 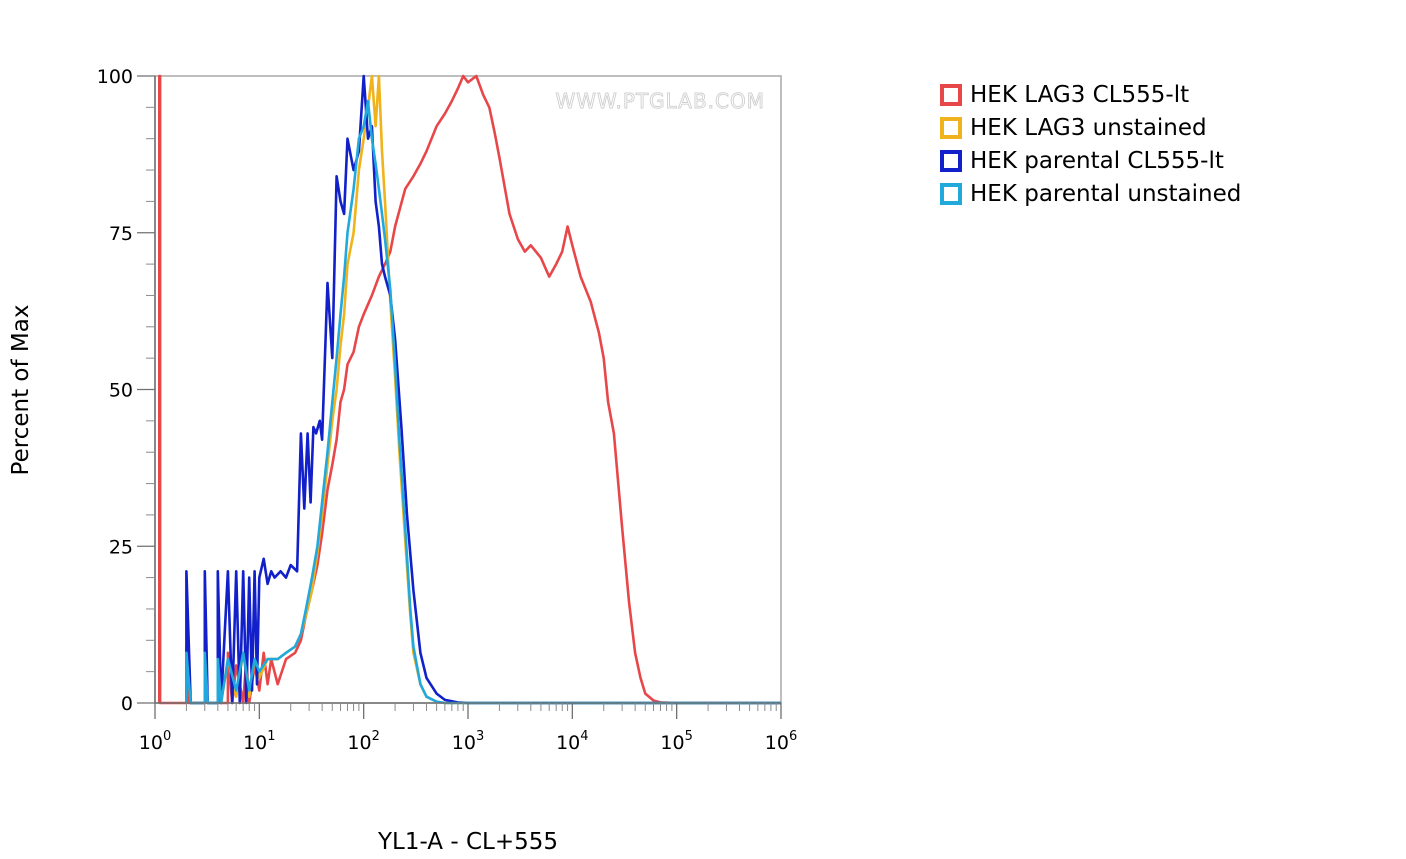 I want to click on y-tick-label: 25, so click(x=121, y=547).